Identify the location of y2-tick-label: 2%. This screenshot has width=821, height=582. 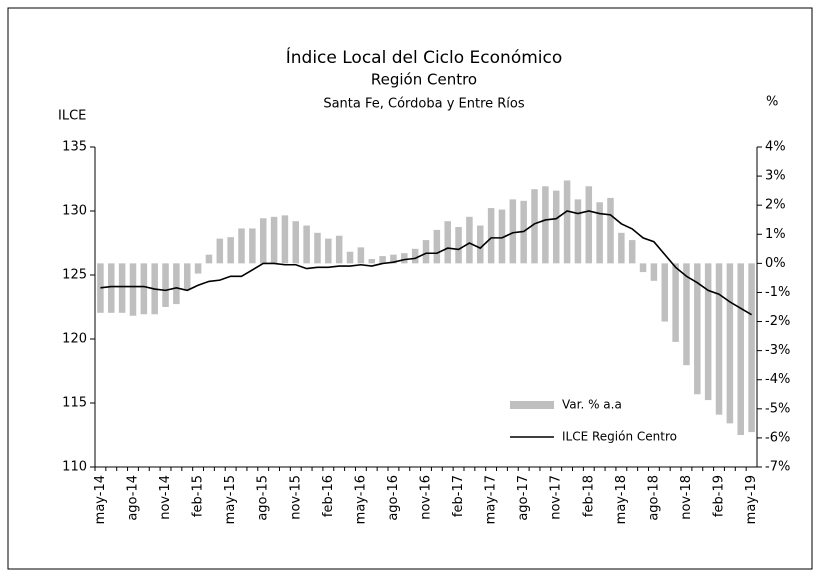
(775, 205).